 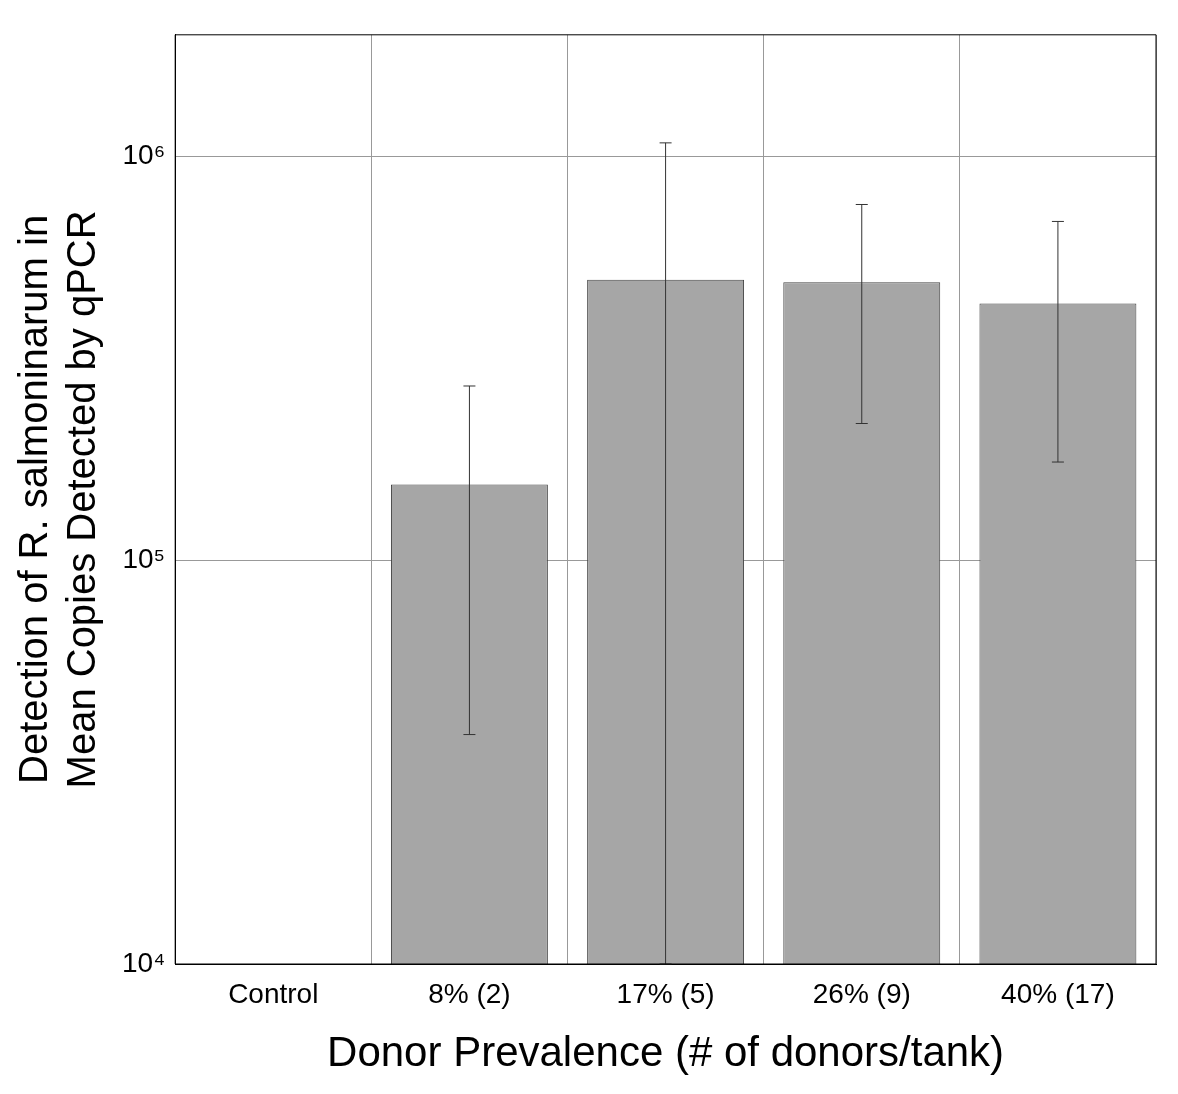 I want to click on x-tick-label: 8% (2), so click(x=469, y=993).